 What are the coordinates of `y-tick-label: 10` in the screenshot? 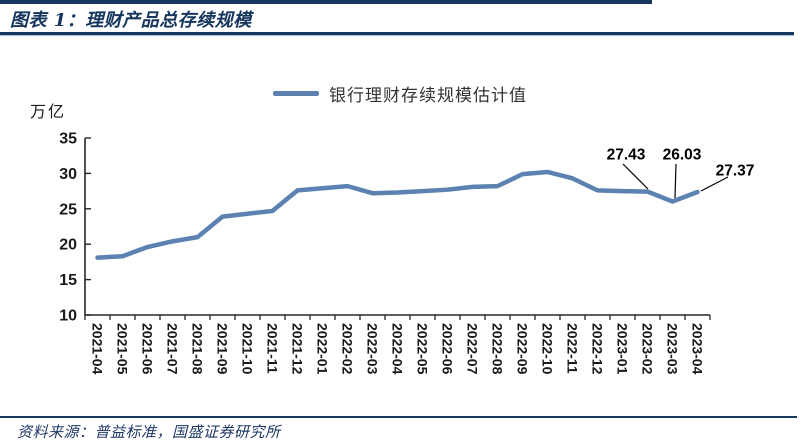 It's located at (68, 316).